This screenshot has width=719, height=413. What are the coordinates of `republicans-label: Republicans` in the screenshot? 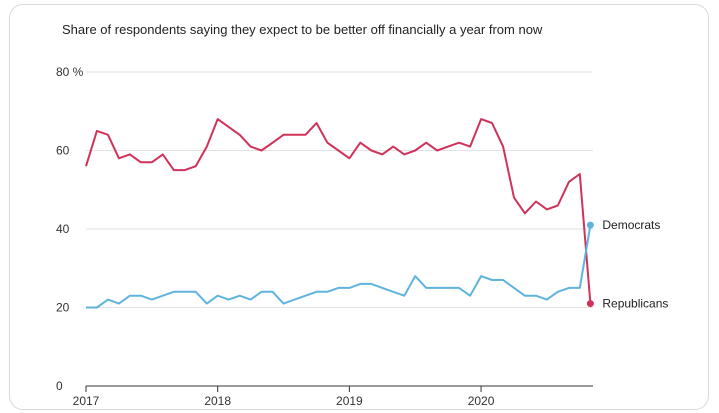 It's located at (635, 304).